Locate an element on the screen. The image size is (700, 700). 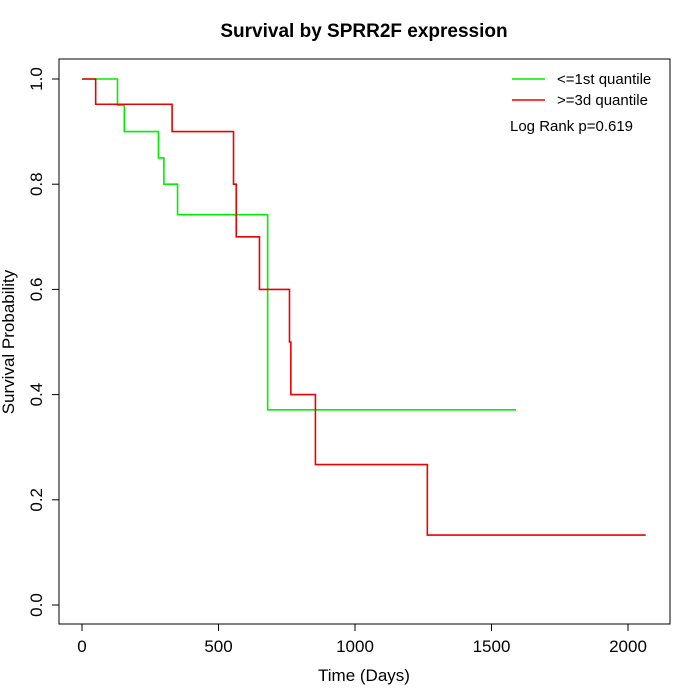
x-tick-label: 1000 is located at coordinates (355, 646).